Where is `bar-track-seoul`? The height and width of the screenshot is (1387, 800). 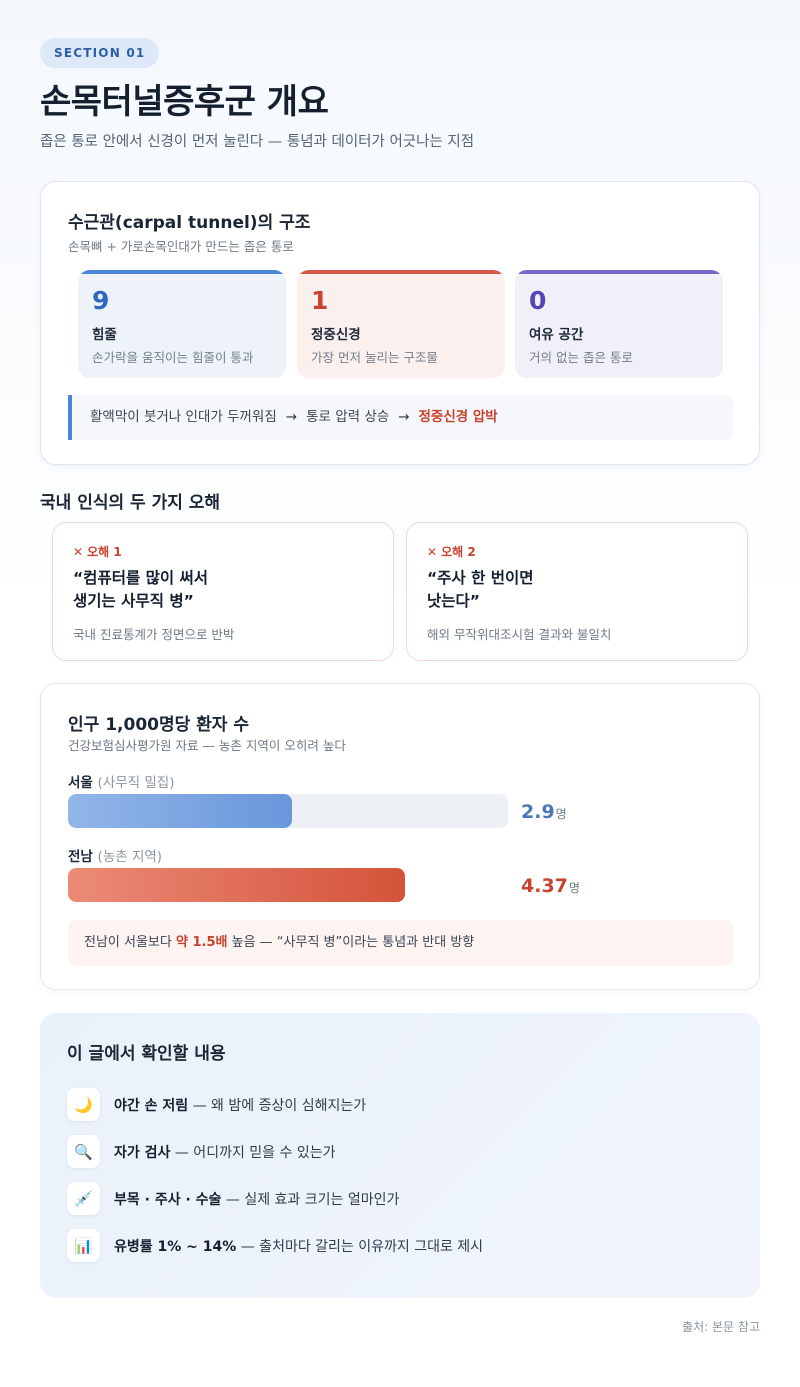
bar-track-seoul is located at coordinates (288, 811).